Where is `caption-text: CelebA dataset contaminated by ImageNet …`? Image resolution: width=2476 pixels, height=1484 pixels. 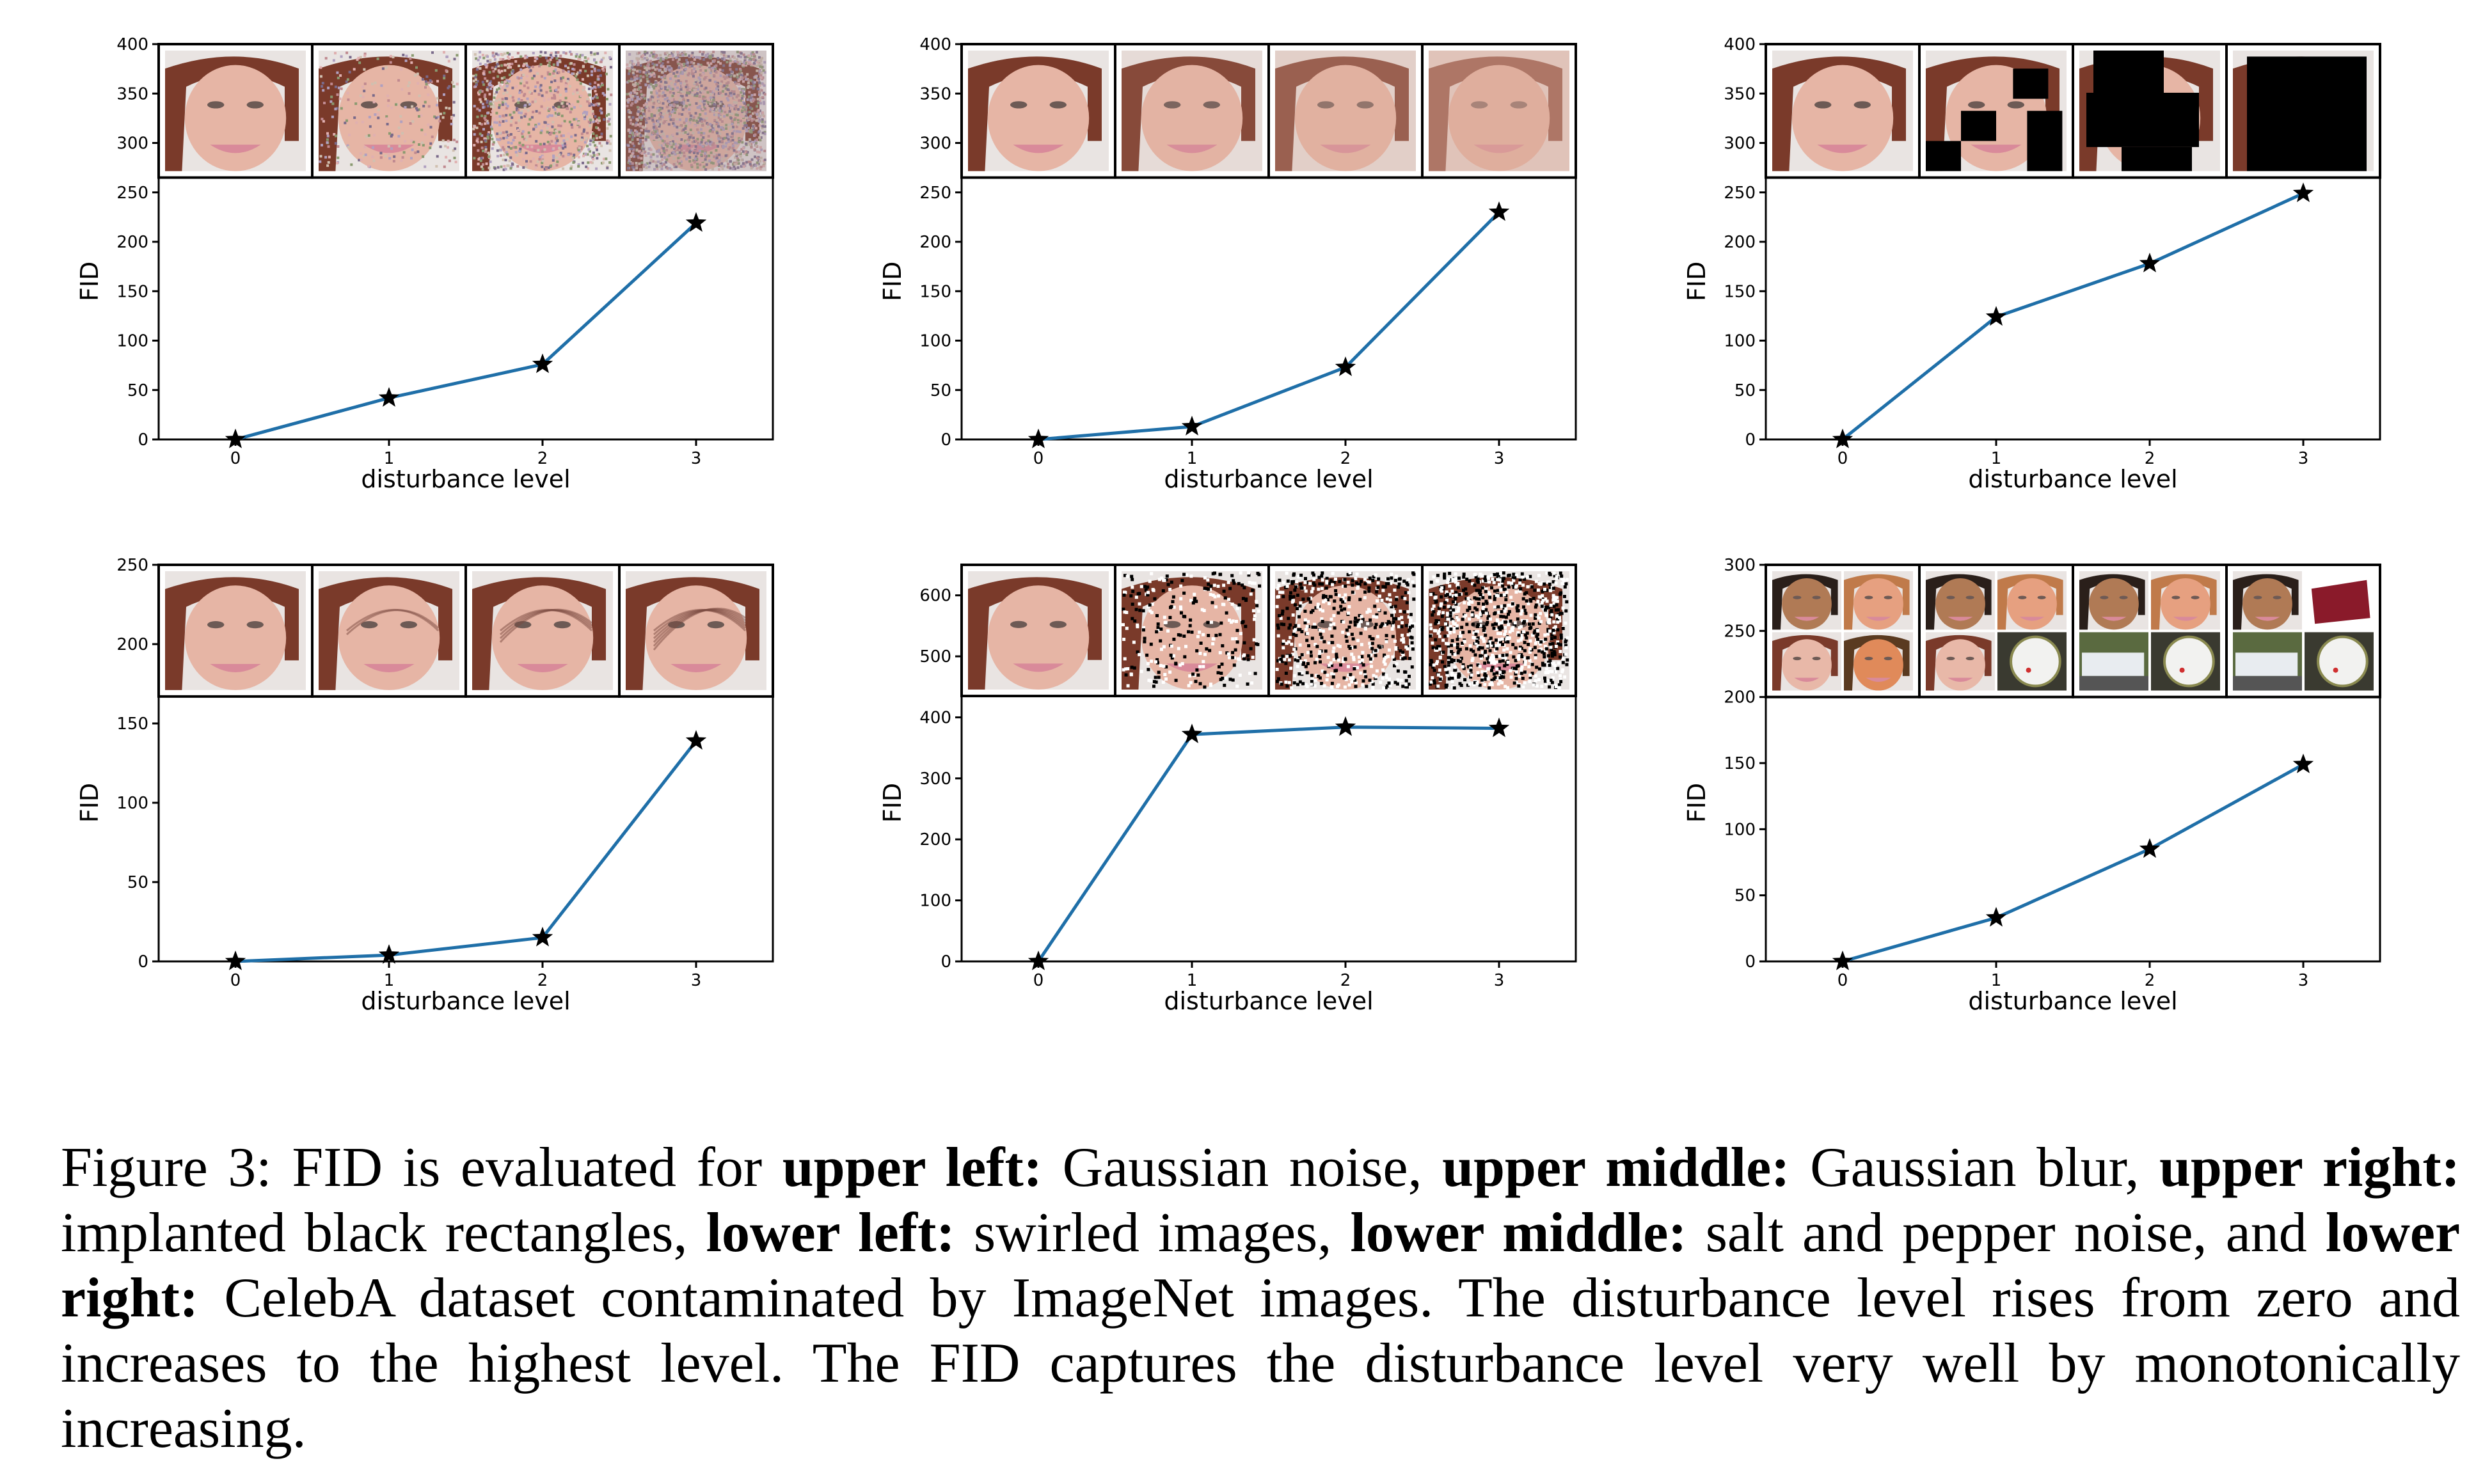
caption-text: CelebA dataset contaminated by ImageNet … is located at coordinates (1260, 1363).